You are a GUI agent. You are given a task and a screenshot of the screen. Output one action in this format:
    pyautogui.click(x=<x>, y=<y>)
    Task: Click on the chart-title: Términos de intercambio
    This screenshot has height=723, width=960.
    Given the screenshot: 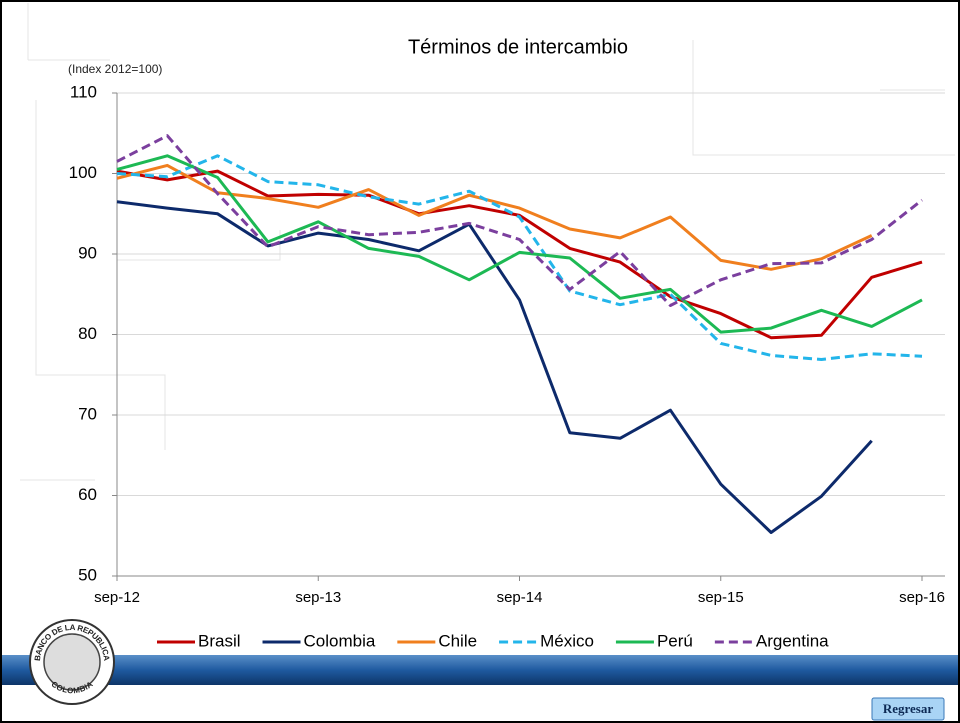 What is the action you would take?
    pyautogui.click(x=518, y=47)
    